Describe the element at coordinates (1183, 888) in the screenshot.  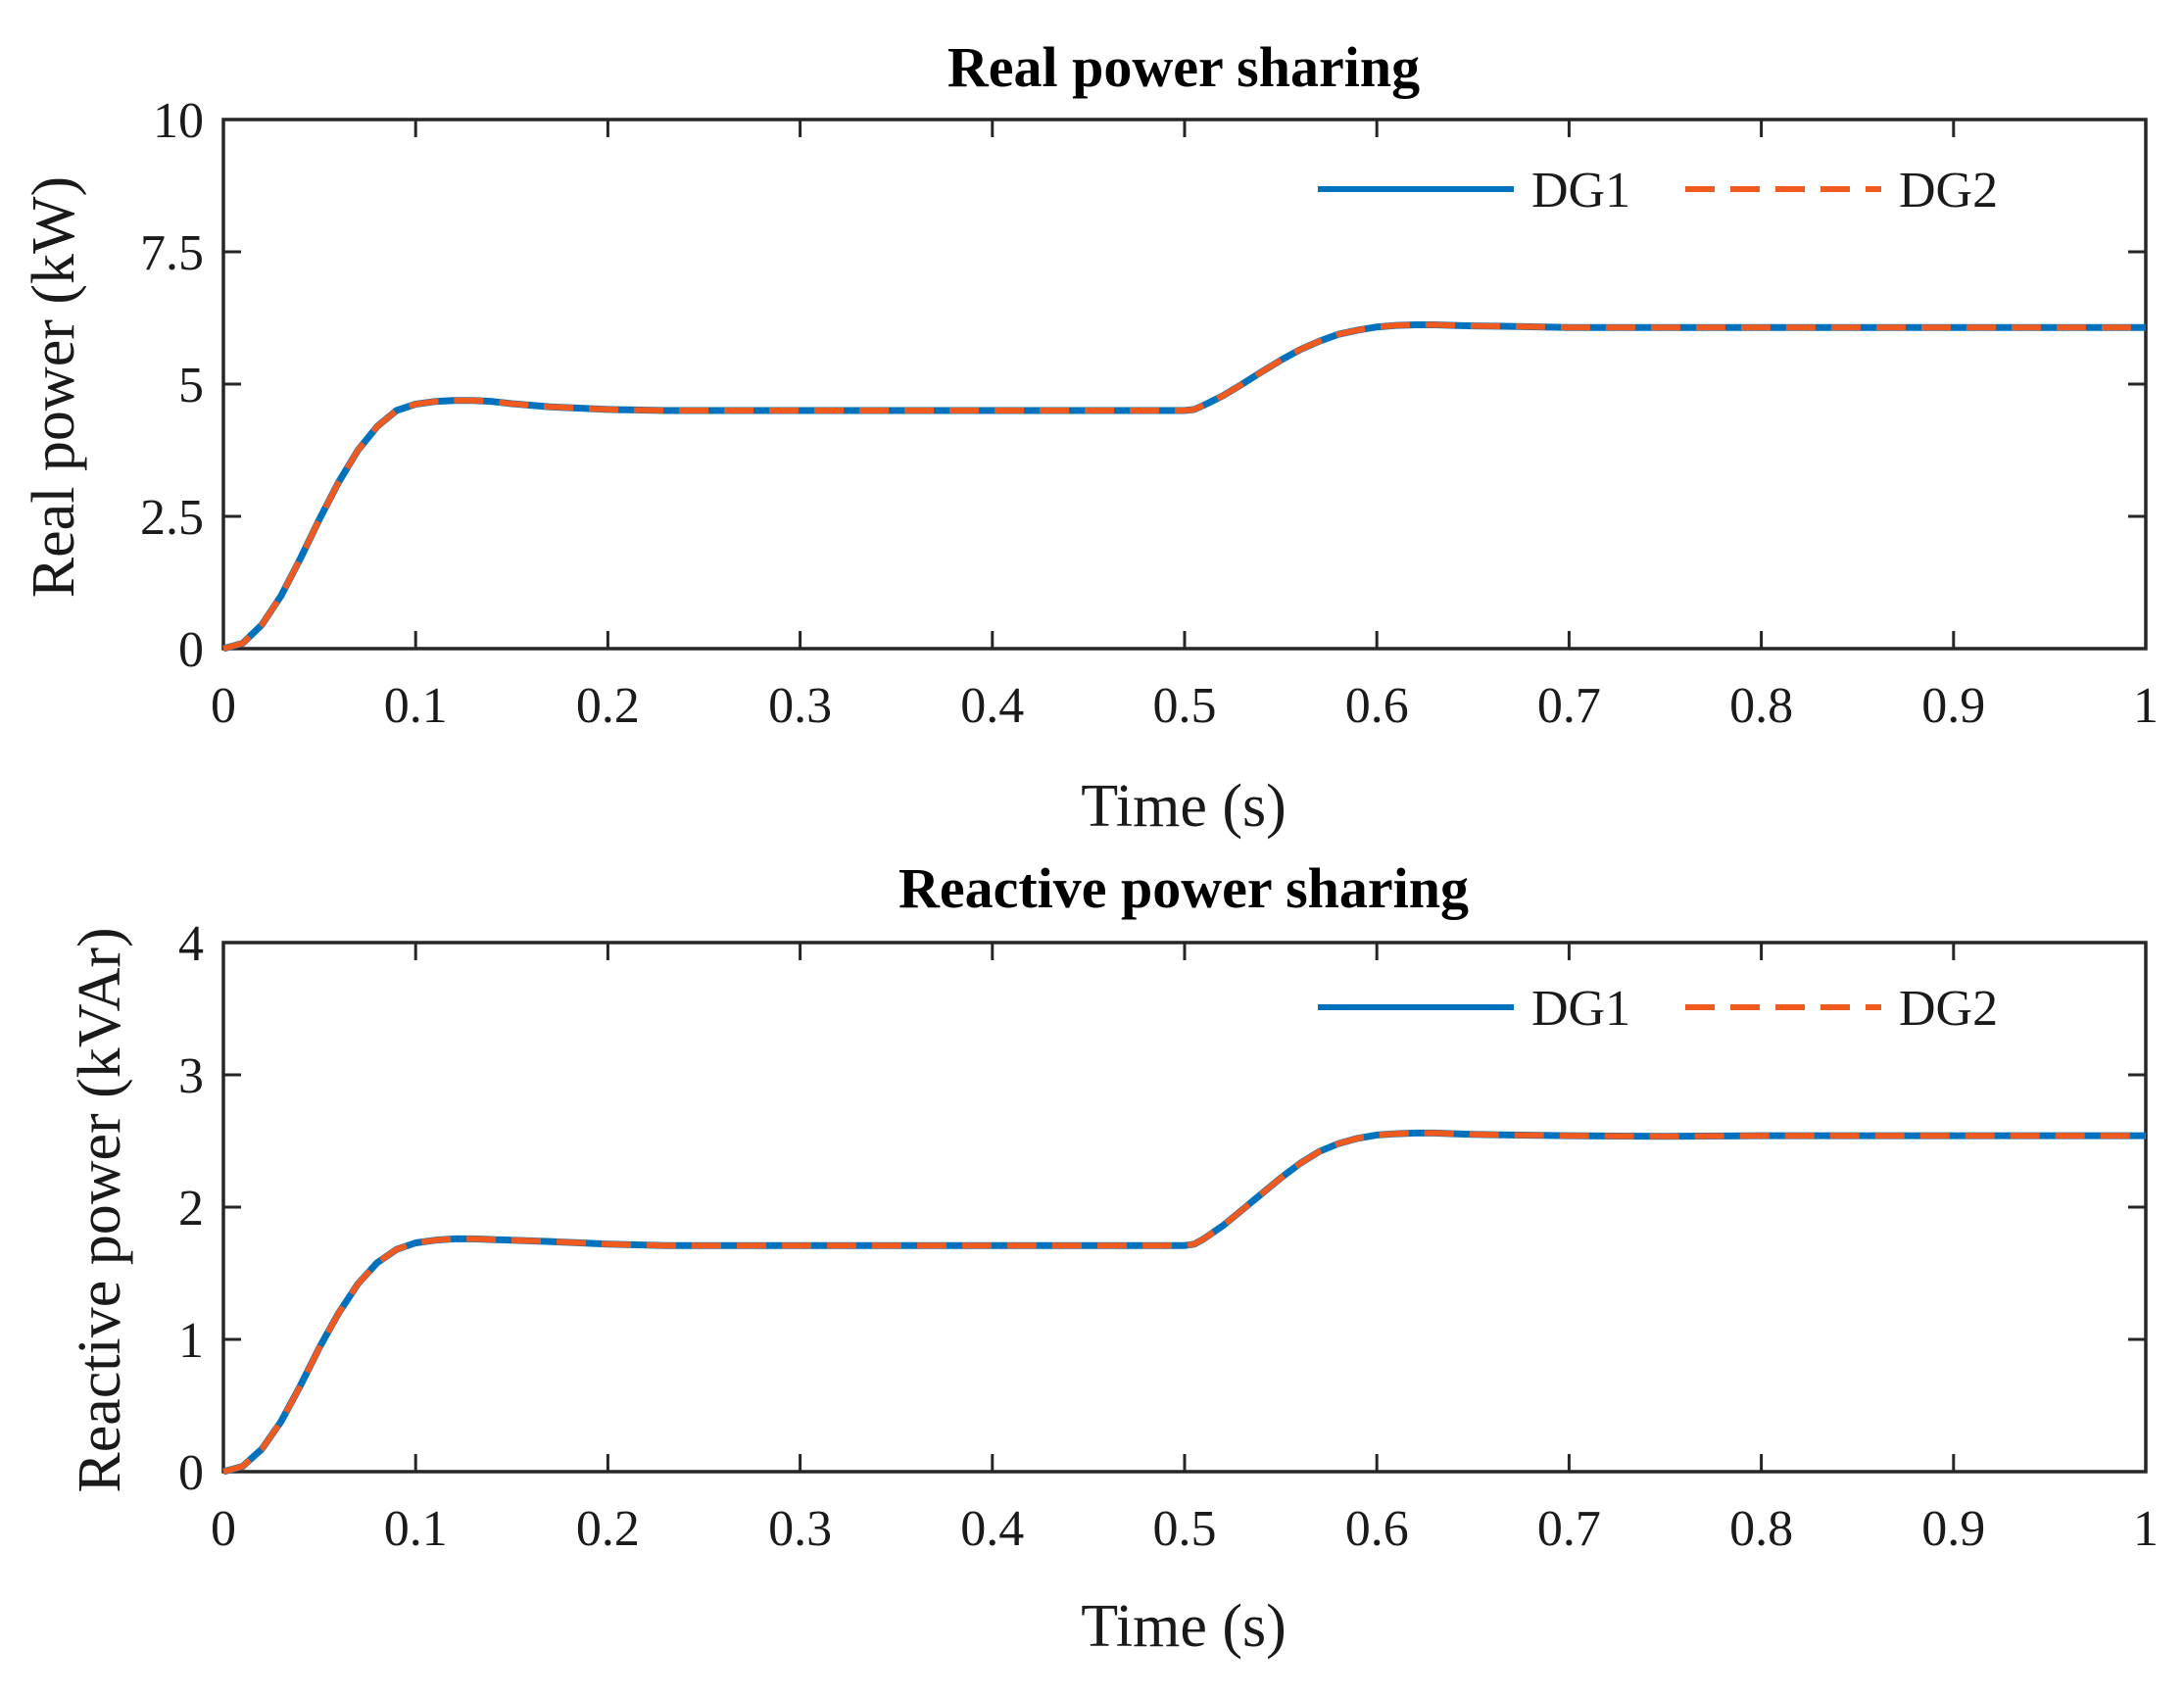
I see `chart-title: Reactive power sharing` at that location.